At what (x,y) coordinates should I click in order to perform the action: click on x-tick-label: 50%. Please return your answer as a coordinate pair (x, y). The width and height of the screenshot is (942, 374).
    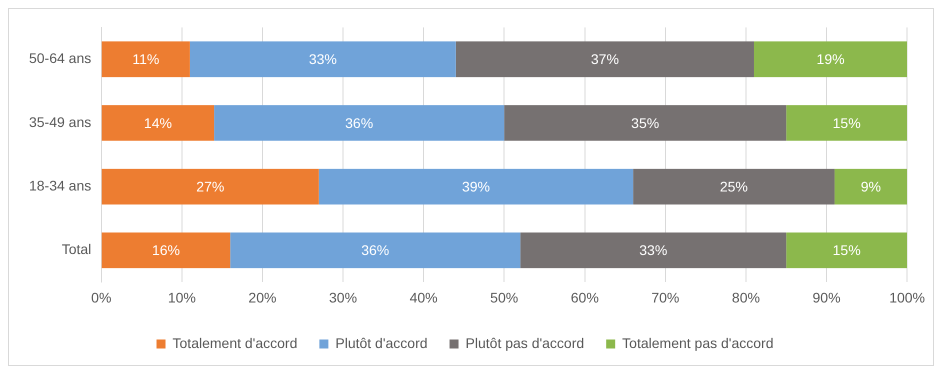
    Looking at the image, I should click on (504, 297).